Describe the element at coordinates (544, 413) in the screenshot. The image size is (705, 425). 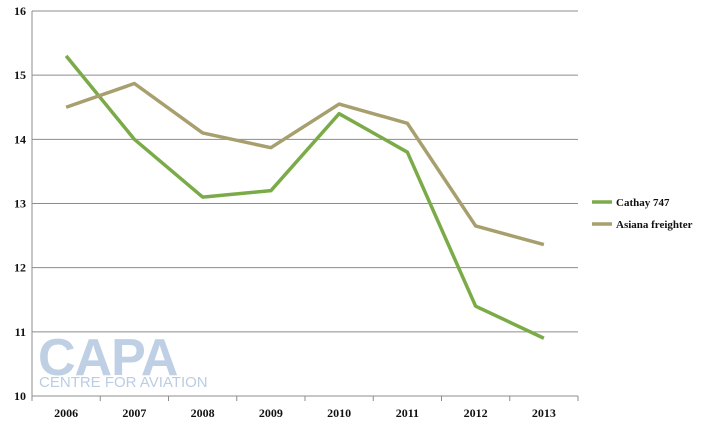
I see `x-tick-label: 2013` at that location.